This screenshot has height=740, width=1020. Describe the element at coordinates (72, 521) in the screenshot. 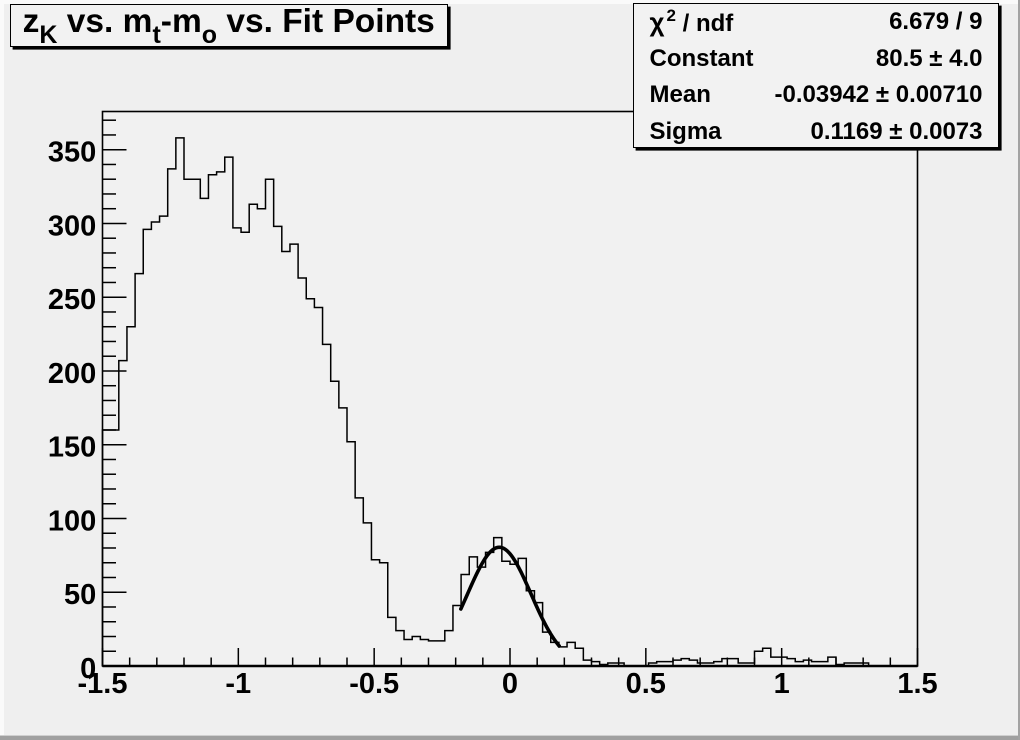

I see `svg-text: 100` at that location.